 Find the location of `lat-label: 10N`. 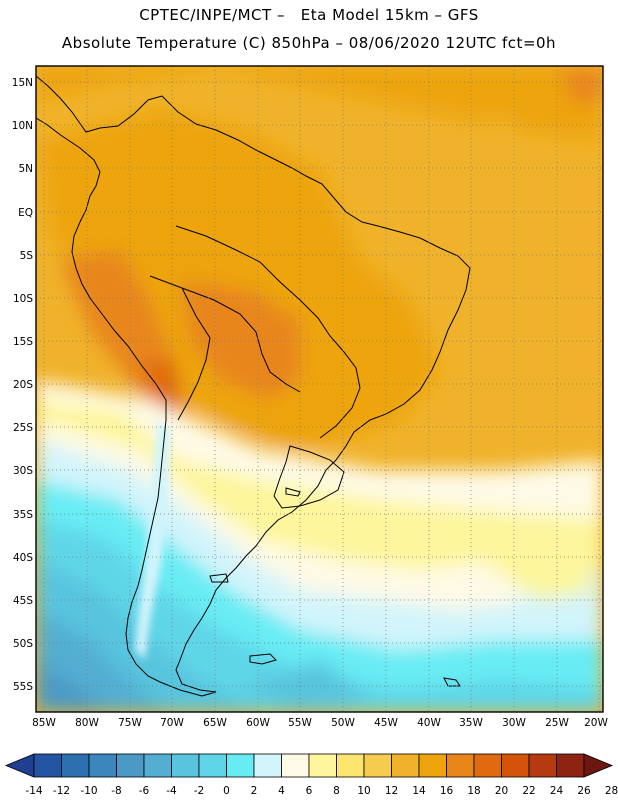

lat-label: 10N is located at coordinates (22, 126).